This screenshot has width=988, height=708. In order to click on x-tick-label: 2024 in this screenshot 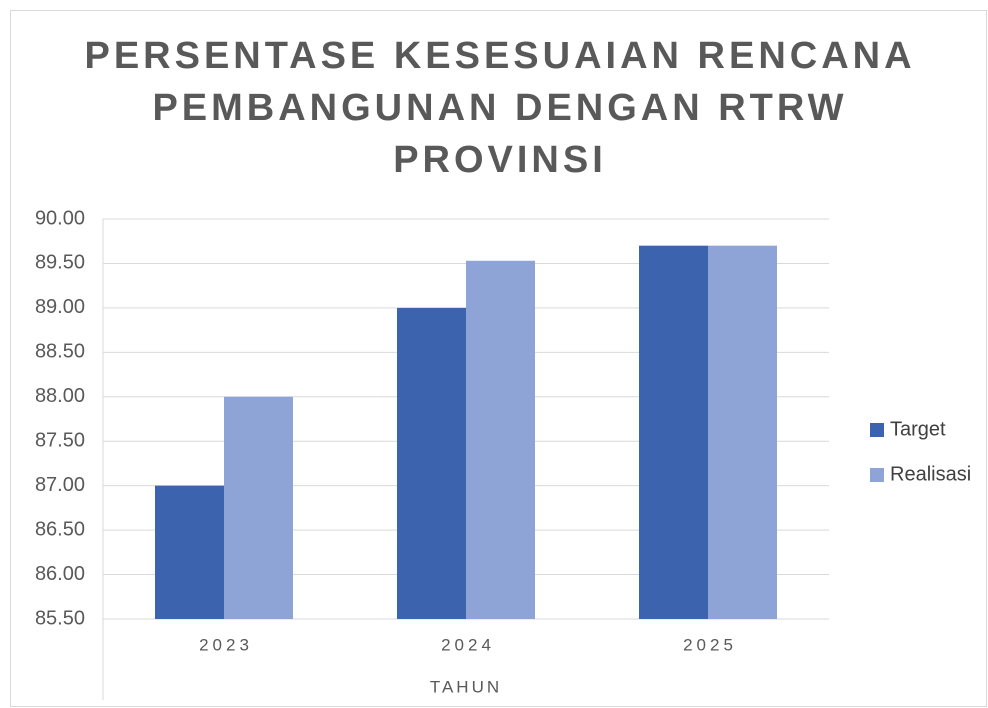, I will do `click(468, 644)`.